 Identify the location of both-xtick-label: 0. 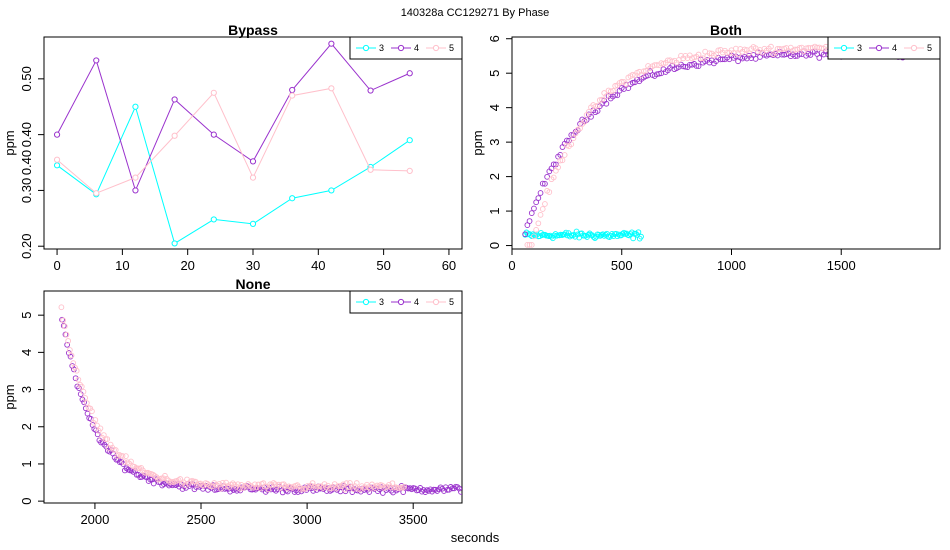
(511, 265).